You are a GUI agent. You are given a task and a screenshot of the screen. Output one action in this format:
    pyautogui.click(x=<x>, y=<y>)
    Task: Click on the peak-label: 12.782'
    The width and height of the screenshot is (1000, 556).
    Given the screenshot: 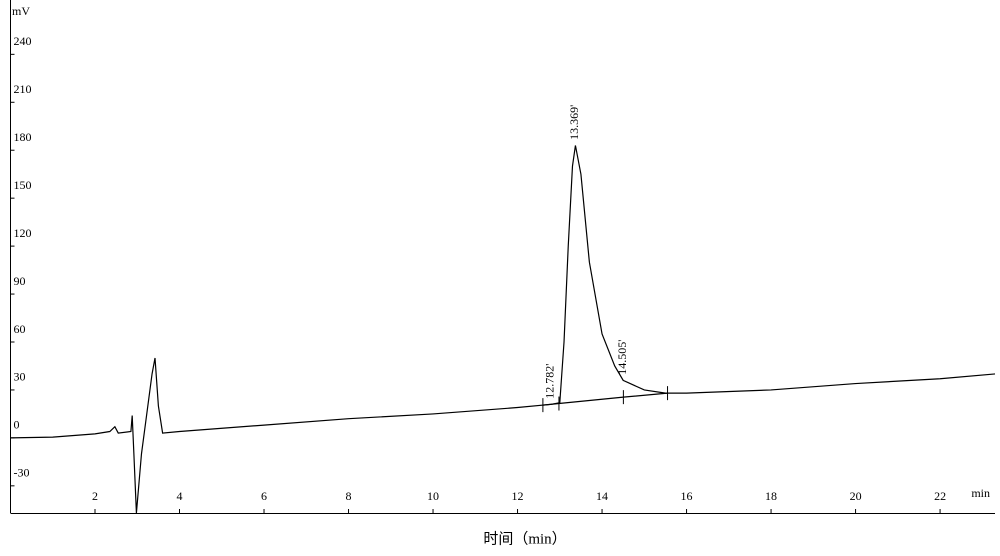 What is the action you would take?
    pyautogui.click(x=549, y=381)
    